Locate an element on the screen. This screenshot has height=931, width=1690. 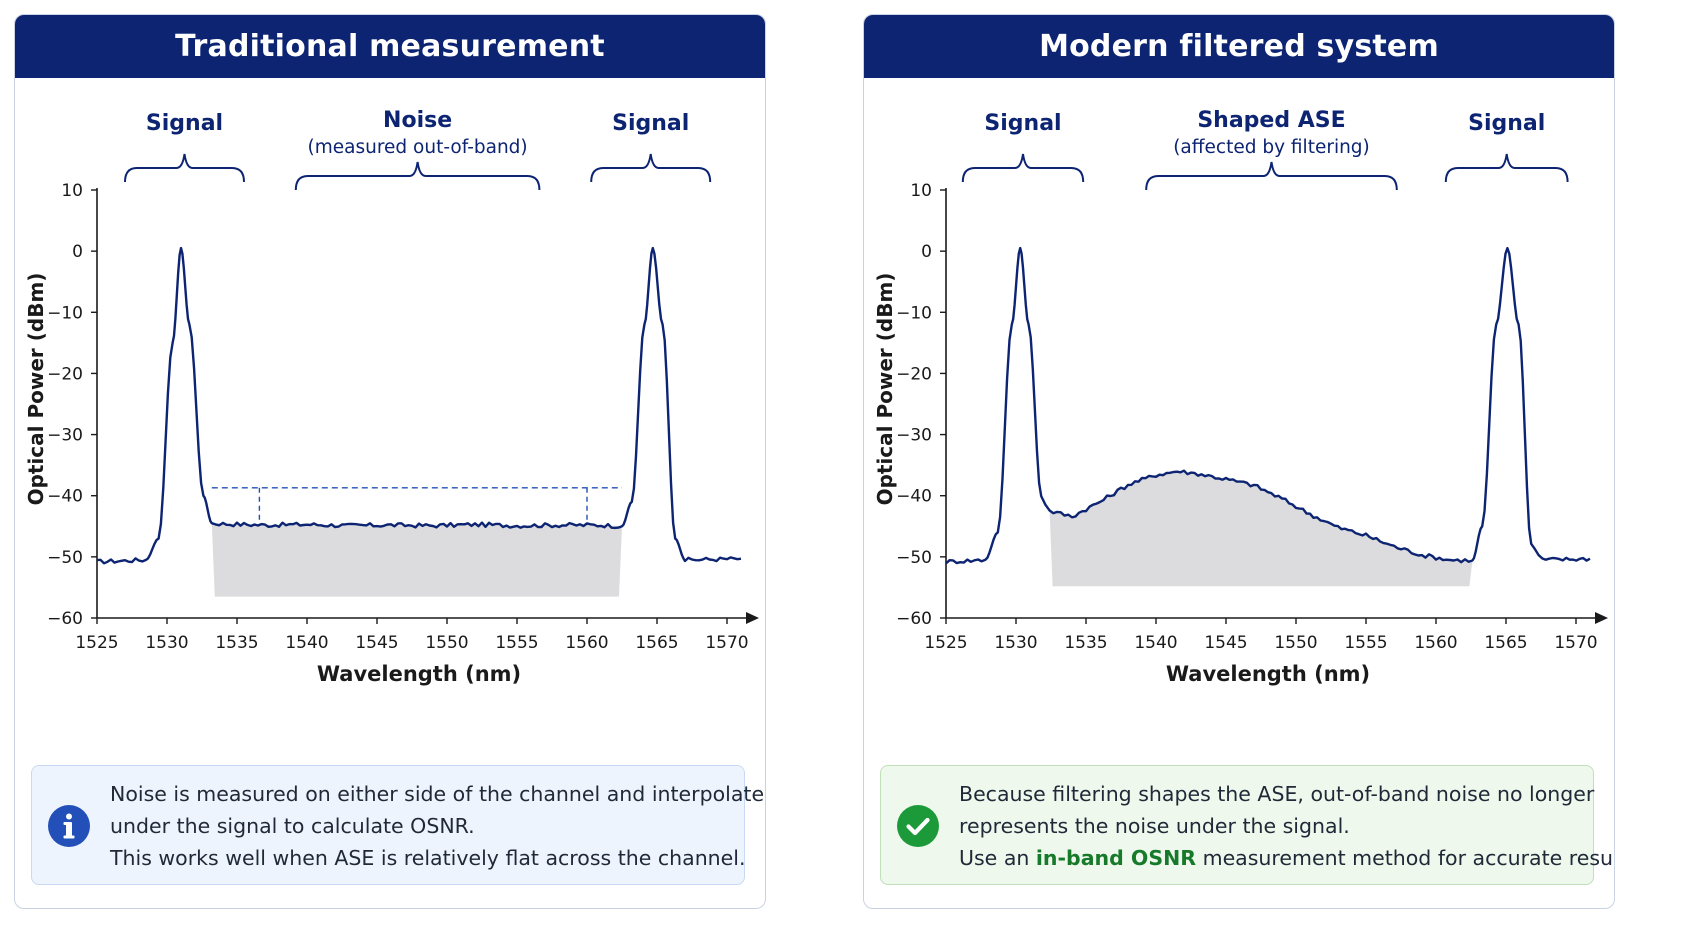
note-line: under the signal to calculate OSNR. is located at coordinates (292, 826).